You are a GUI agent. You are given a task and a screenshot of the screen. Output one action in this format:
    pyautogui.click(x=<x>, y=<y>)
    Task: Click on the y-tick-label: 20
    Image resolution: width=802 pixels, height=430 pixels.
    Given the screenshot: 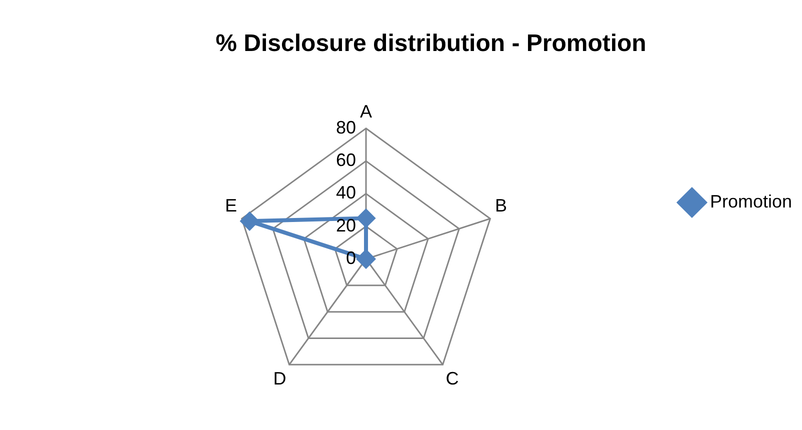 What is the action you would take?
    pyautogui.click(x=346, y=225)
    